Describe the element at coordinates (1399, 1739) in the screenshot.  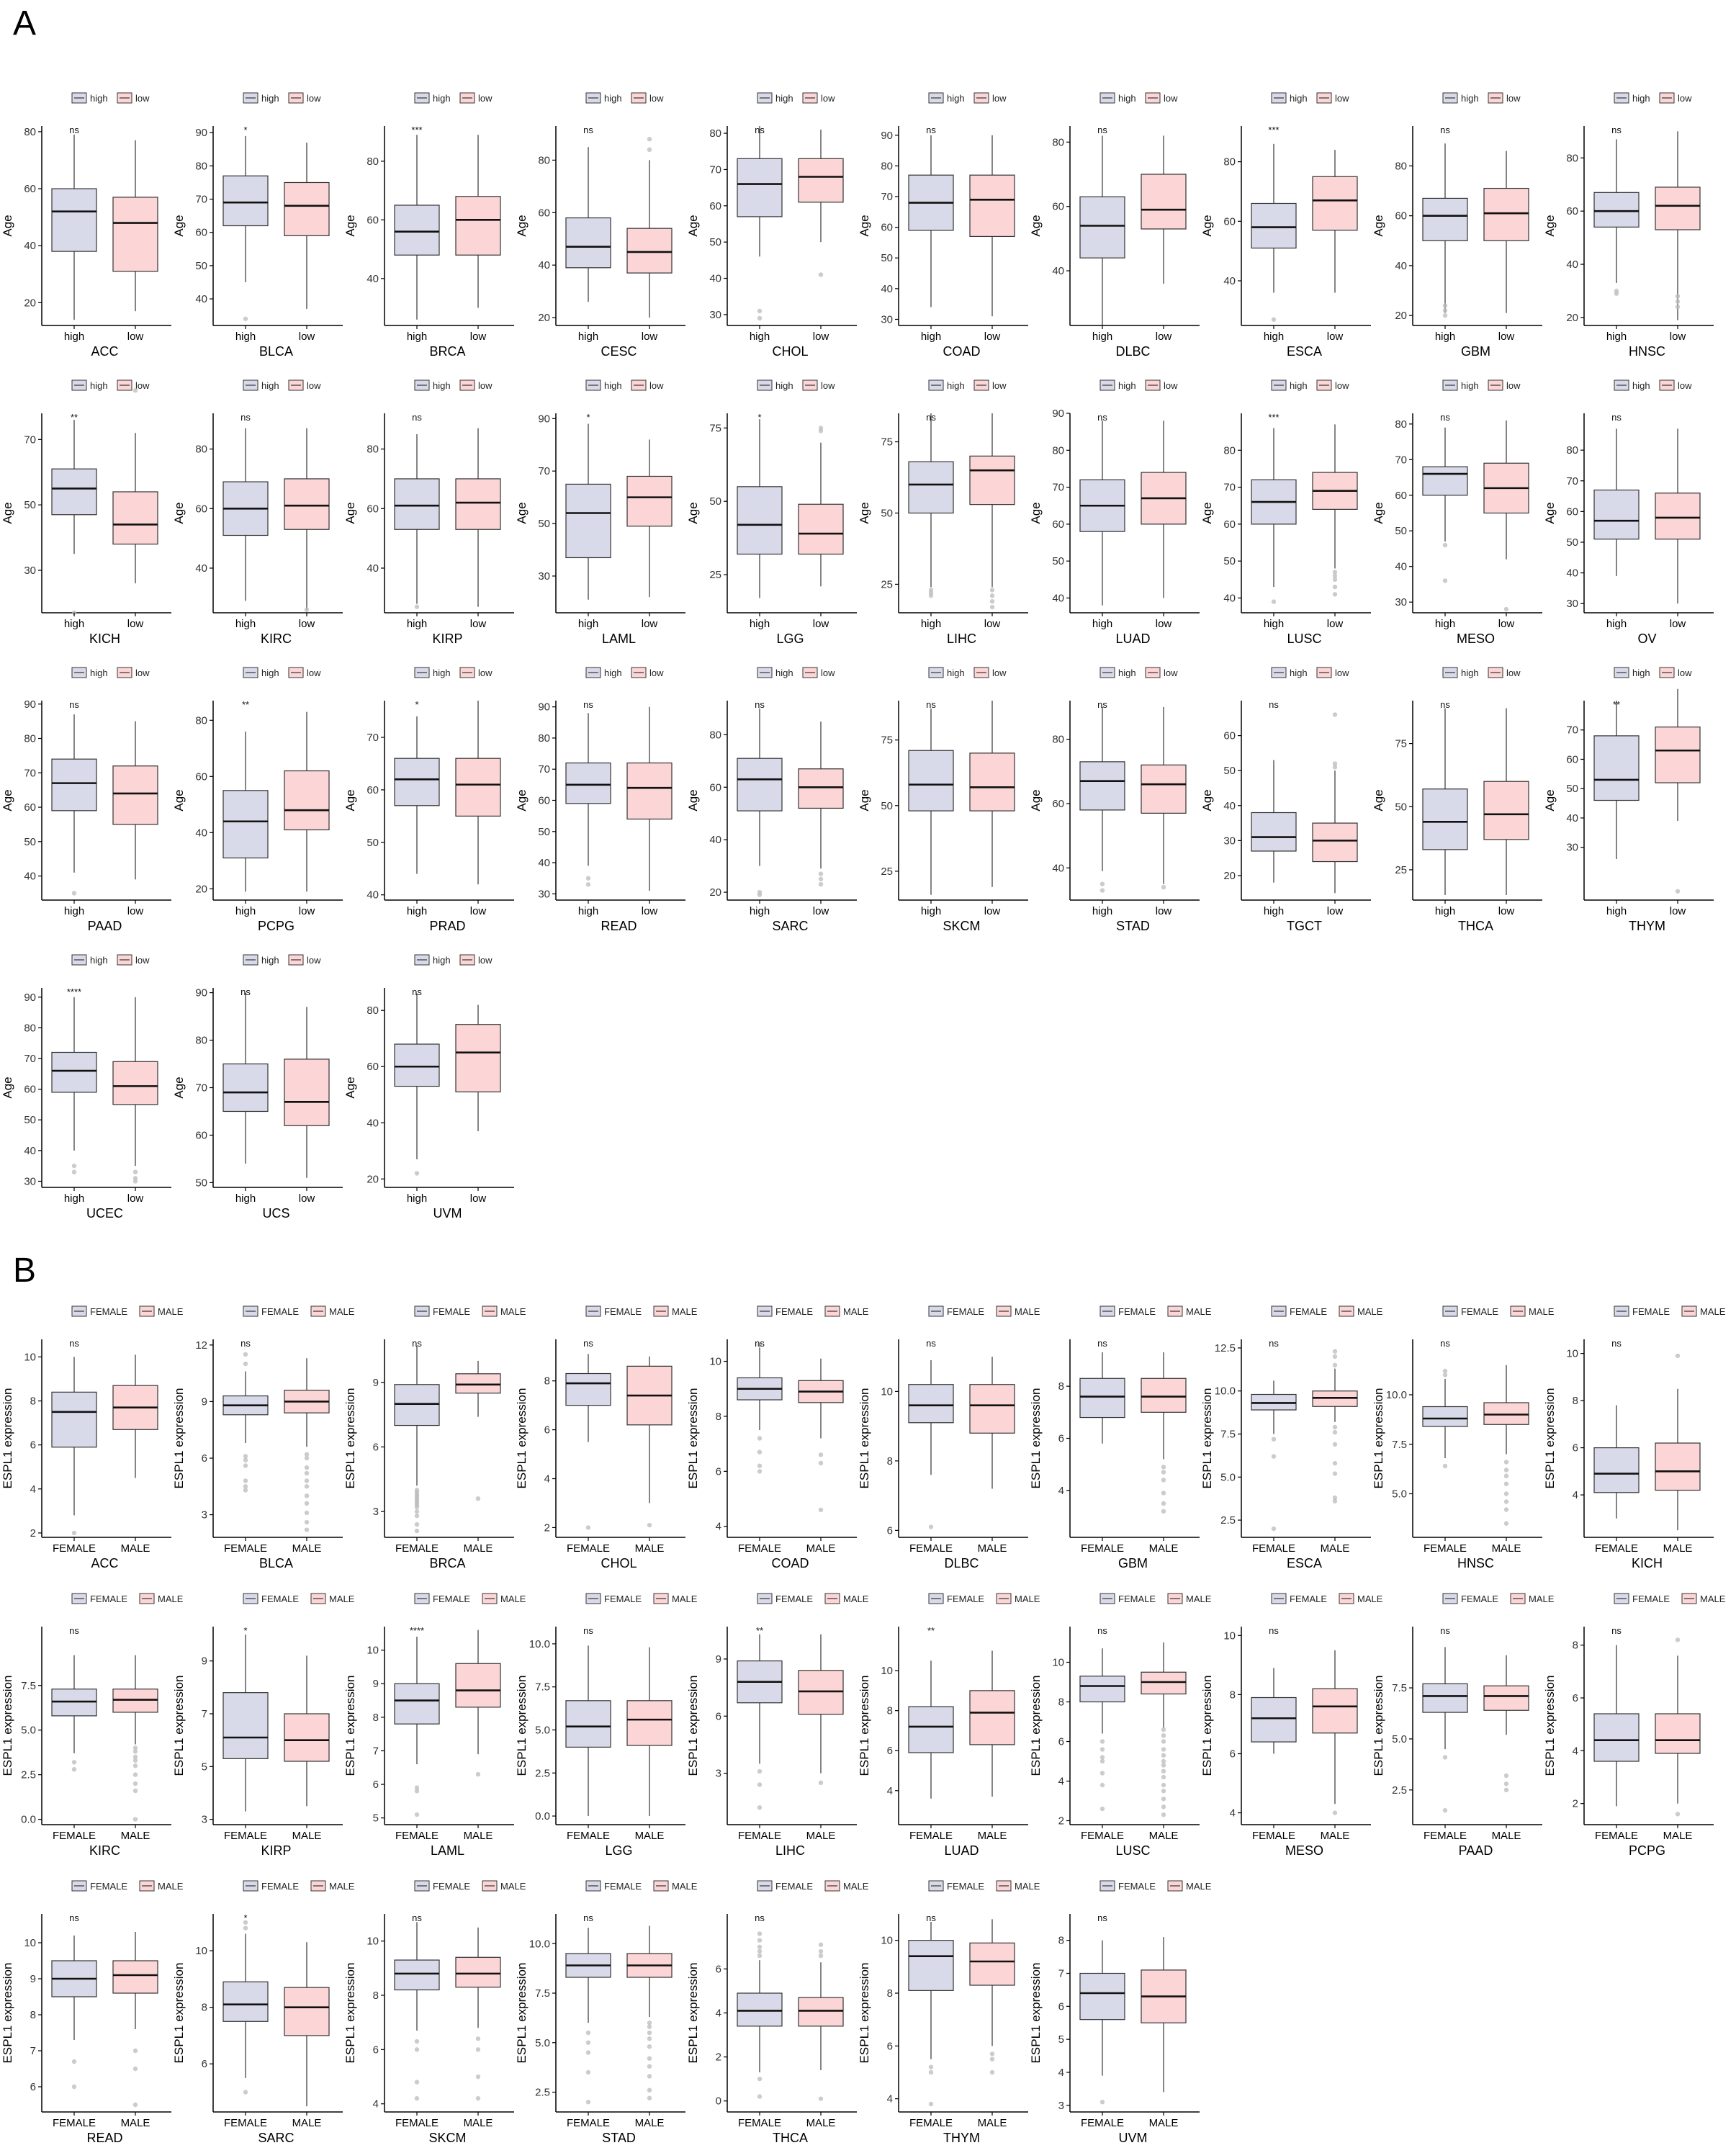
I see `y-tick-label: 5.0` at that location.